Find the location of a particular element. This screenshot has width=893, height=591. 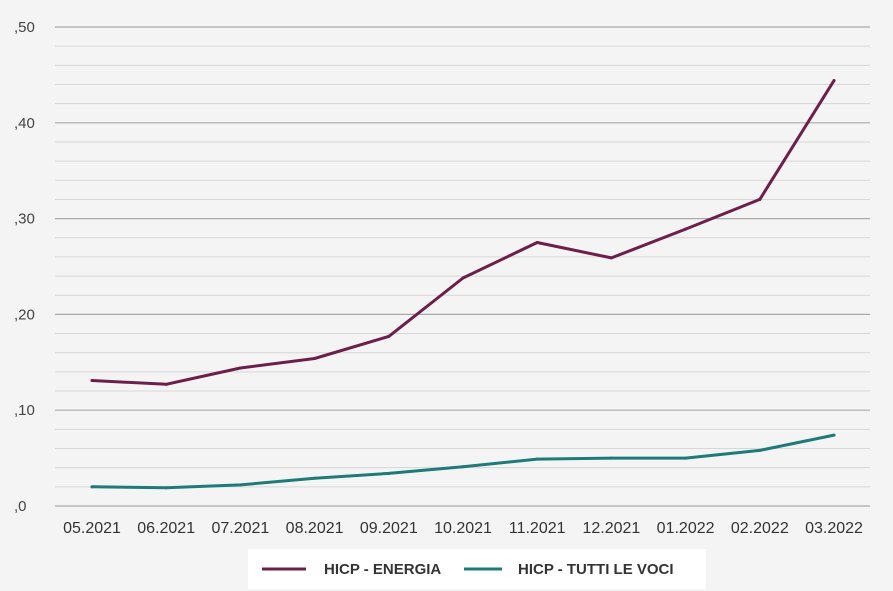

legend-label-tutti-le-voci: HICP - TUTTI LE VOCI is located at coordinates (596, 569).